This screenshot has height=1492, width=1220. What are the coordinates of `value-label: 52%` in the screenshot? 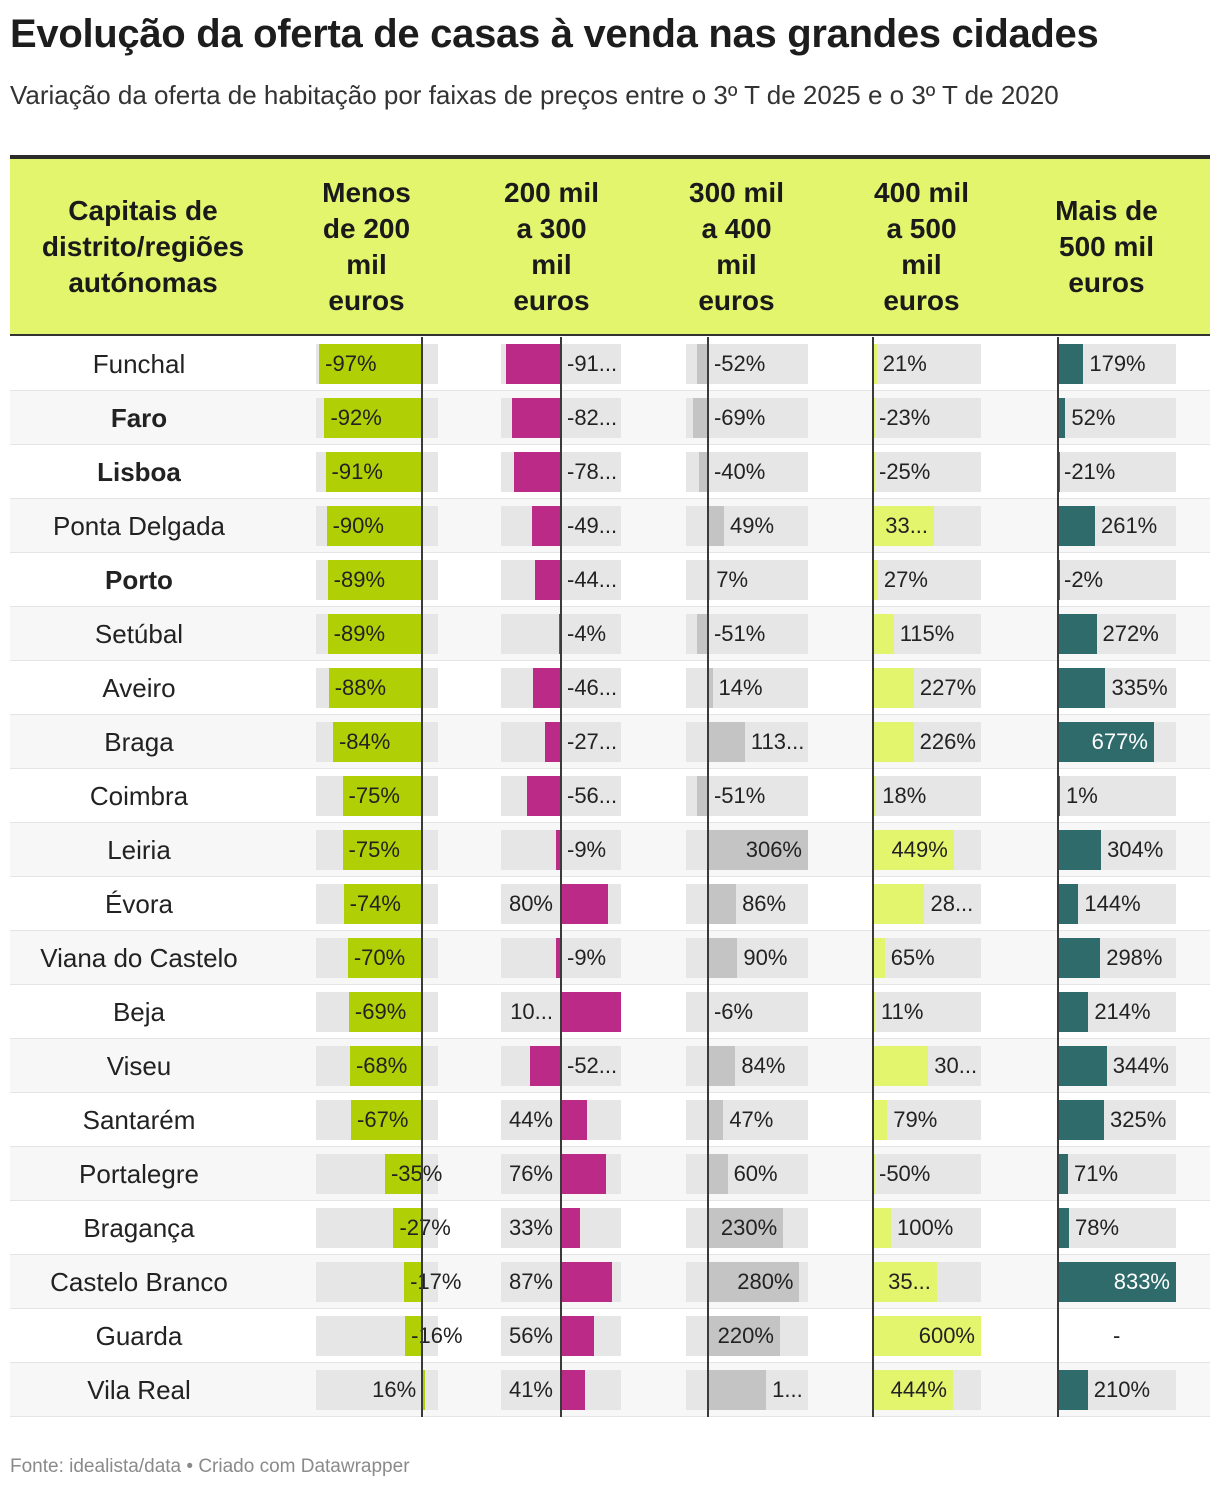 It's located at (1093, 417).